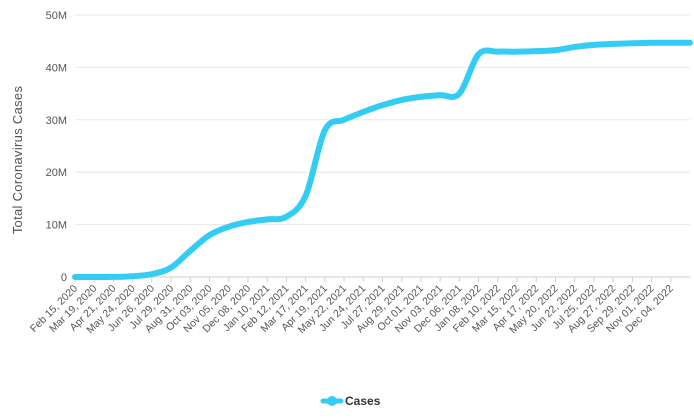 This screenshot has width=694, height=418. What do you see at coordinates (17, 160) in the screenshot?
I see `y-axis-label: Total Coronavirus Cases` at bounding box center [17, 160].